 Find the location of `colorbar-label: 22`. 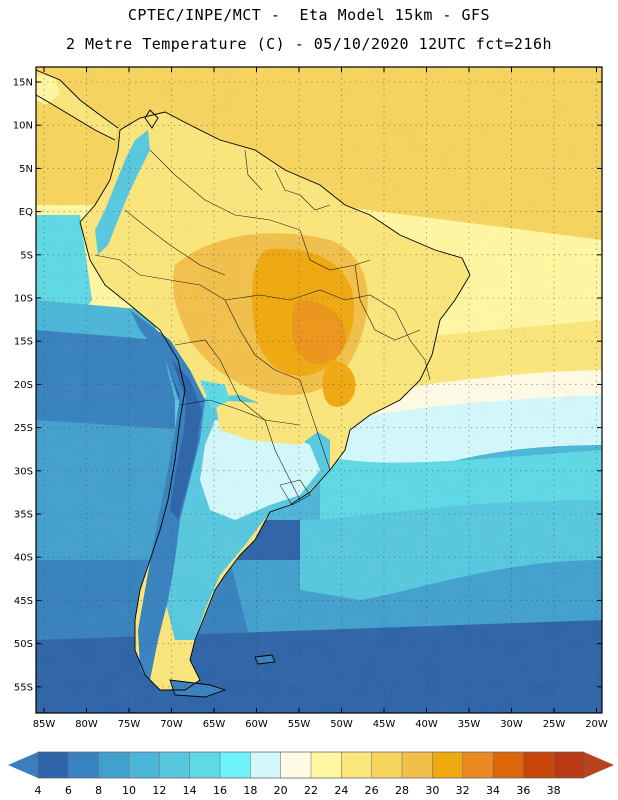

colorbar-label: 22 is located at coordinates (311, 790).